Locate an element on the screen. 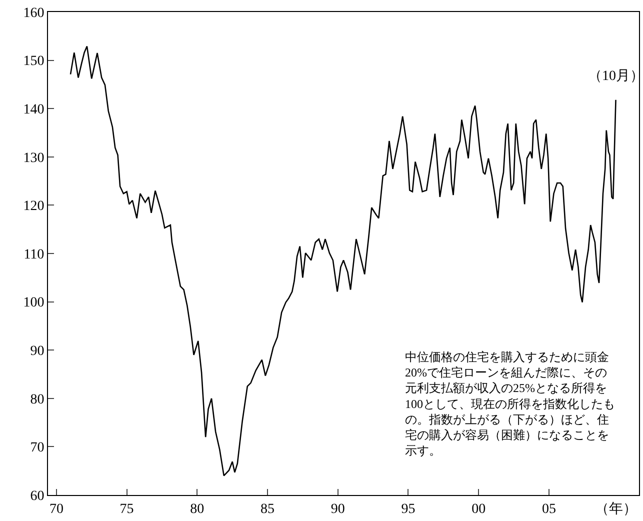  y-tick-label: 70 is located at coordinates (37, 448).